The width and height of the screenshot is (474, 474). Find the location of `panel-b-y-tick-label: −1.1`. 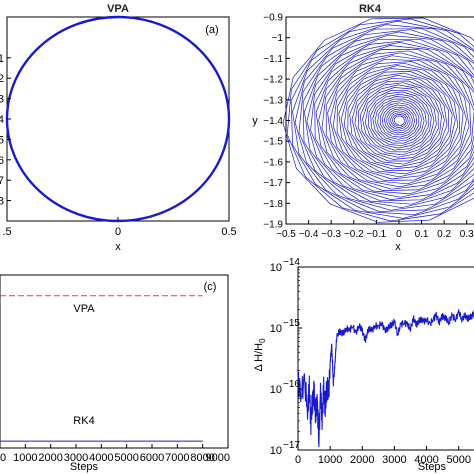

panel-b-y-tick-label: −1.1 is located at coordinates (273, 59).